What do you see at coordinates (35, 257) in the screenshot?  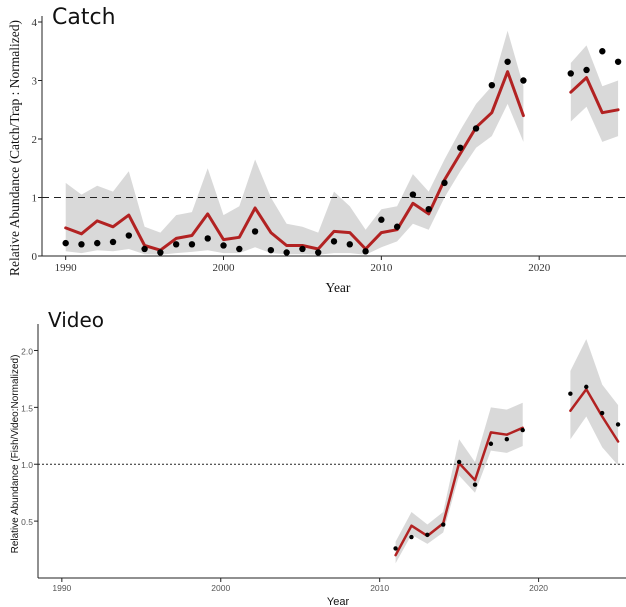 I see `y-tick-label: 0` at bounding box center [35, 257].